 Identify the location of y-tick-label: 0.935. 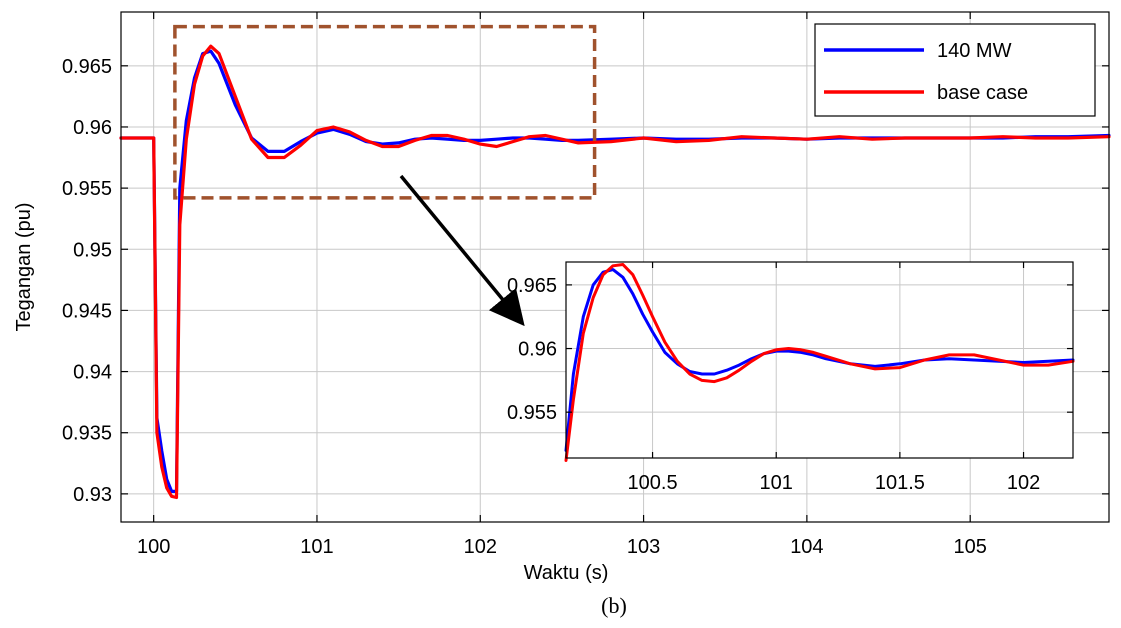
(87, 434).